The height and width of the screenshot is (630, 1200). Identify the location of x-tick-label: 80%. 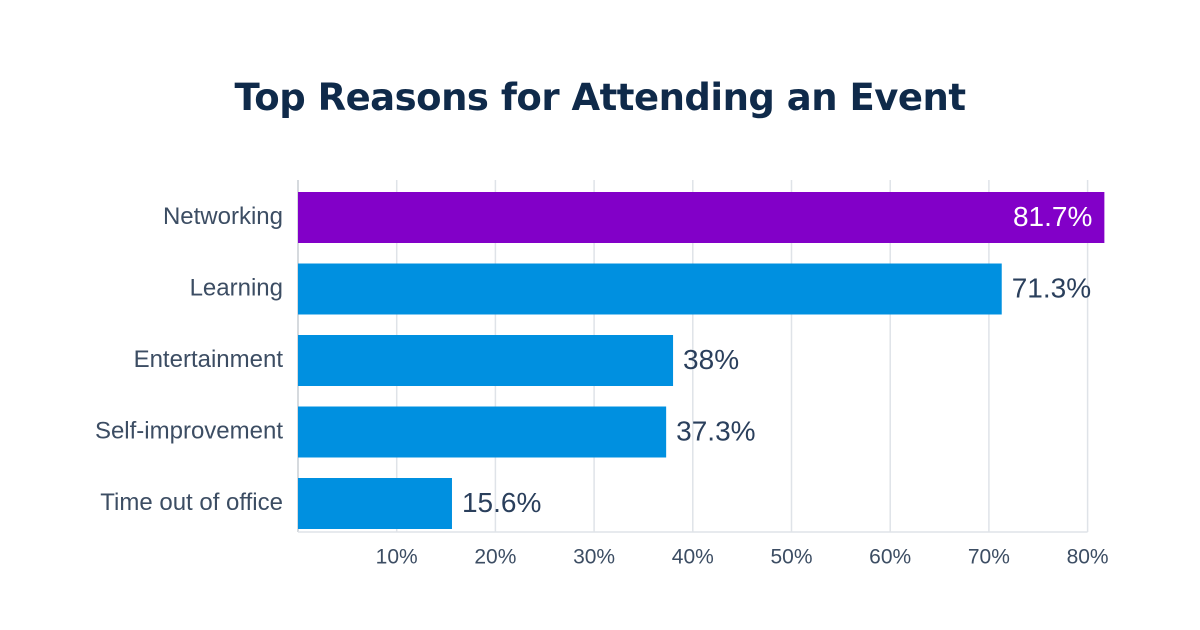
(1088, 557).